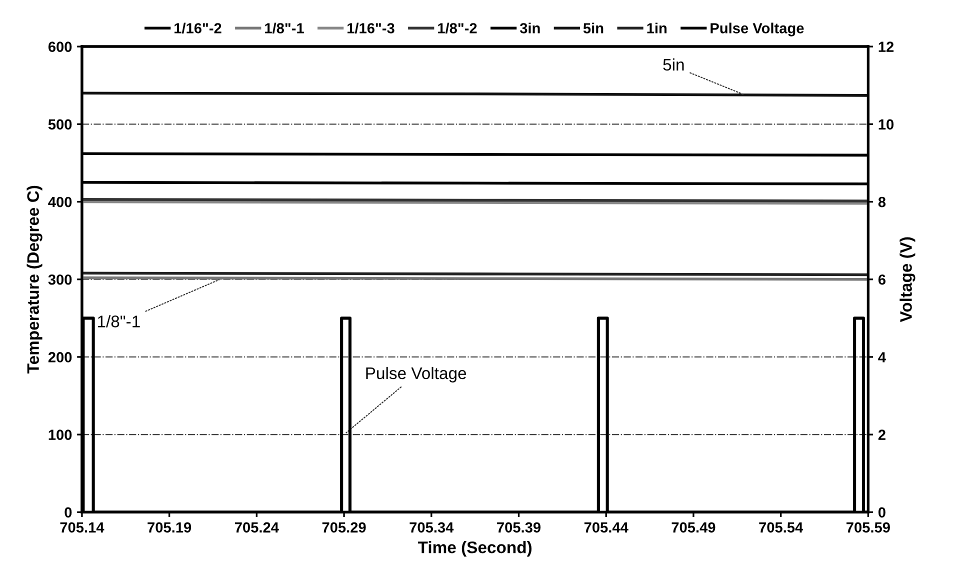 This screenshot has width=953, height=582. What do you see at coordinates (673, 64) in the screenshot?
I see `annotation: 5in` at bounding box center [673, 64].